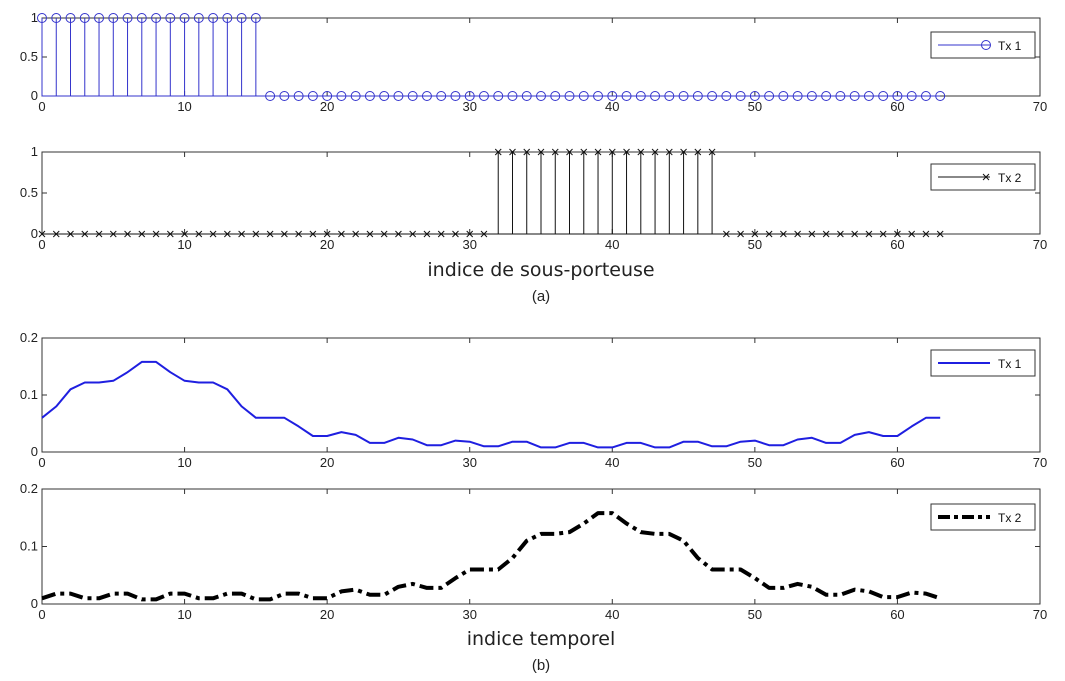 This screenshot has height=681, width=1065. Describe the element at coordinates (540, 270) in the screenshot. I see `x-axis-label: indice de sous-porteuse` at that location.